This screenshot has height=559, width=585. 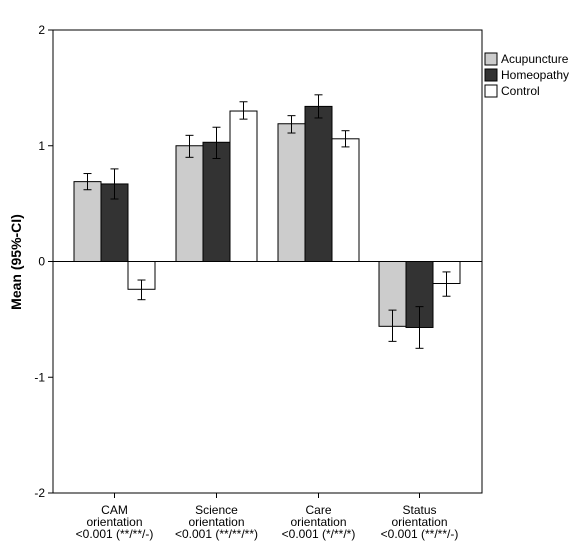 I want to click on category-label: Care, so click(x=318, y=510).